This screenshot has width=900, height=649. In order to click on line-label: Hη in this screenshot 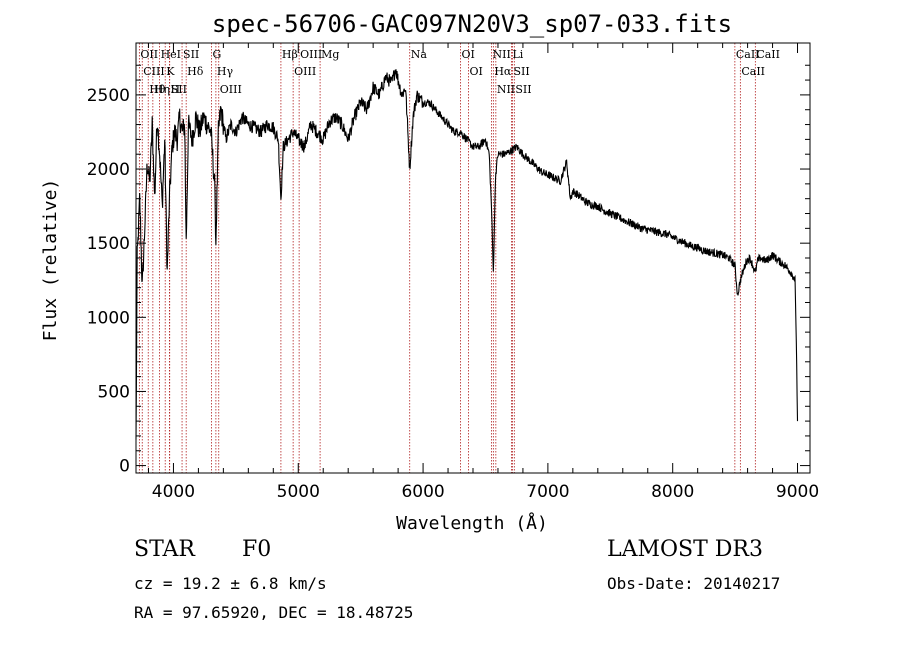, I will do `click(162, 89)`.